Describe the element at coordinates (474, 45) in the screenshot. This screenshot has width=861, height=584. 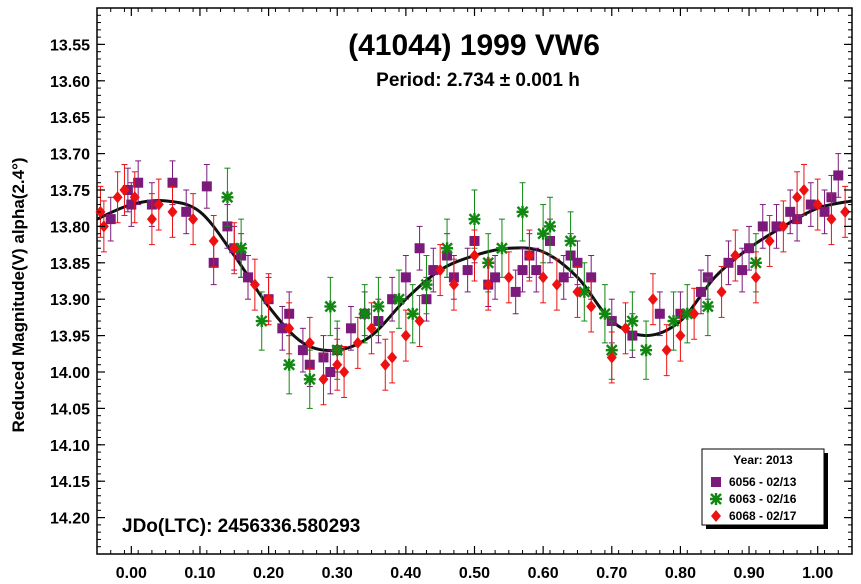
I see `chart-title: (41044) 1999 VW6` at that location.